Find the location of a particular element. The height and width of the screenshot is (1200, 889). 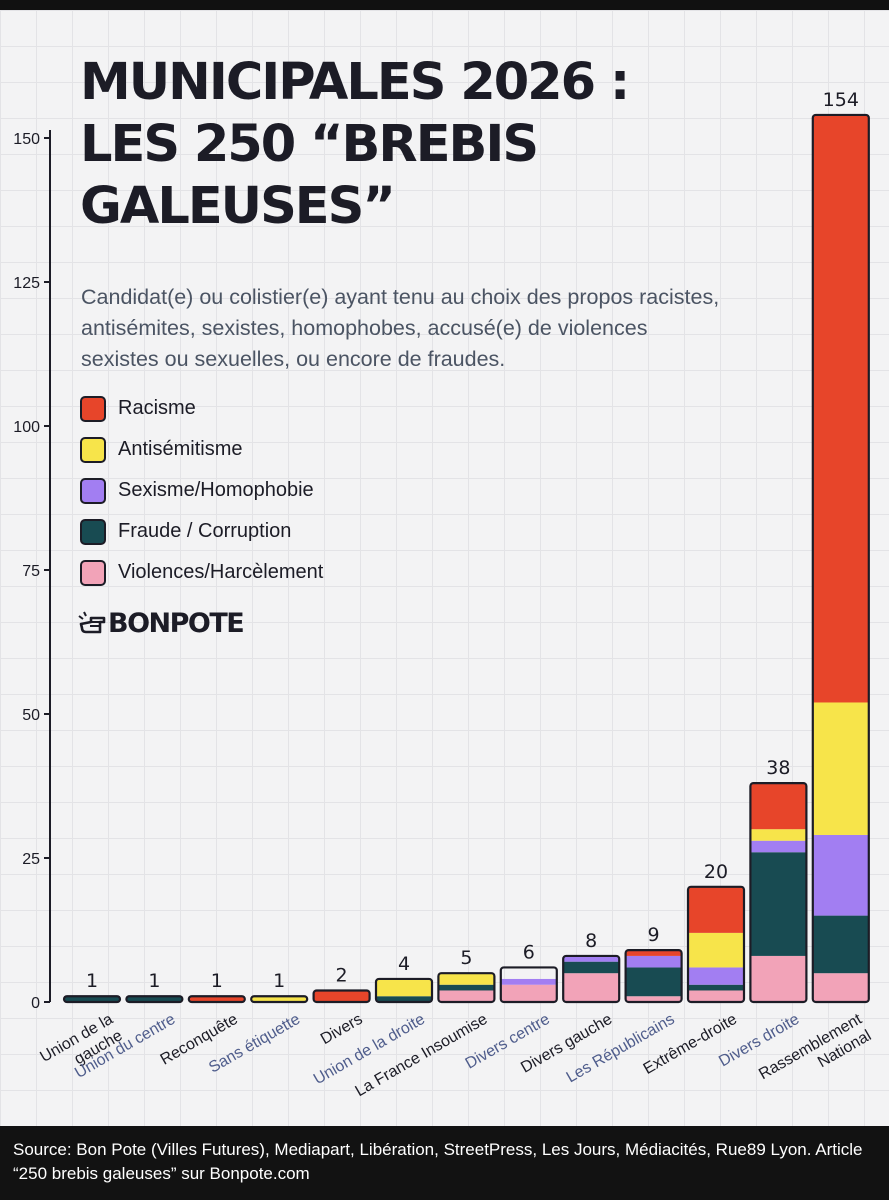

legend-label: Racisme is located at coordinates (157, 408).